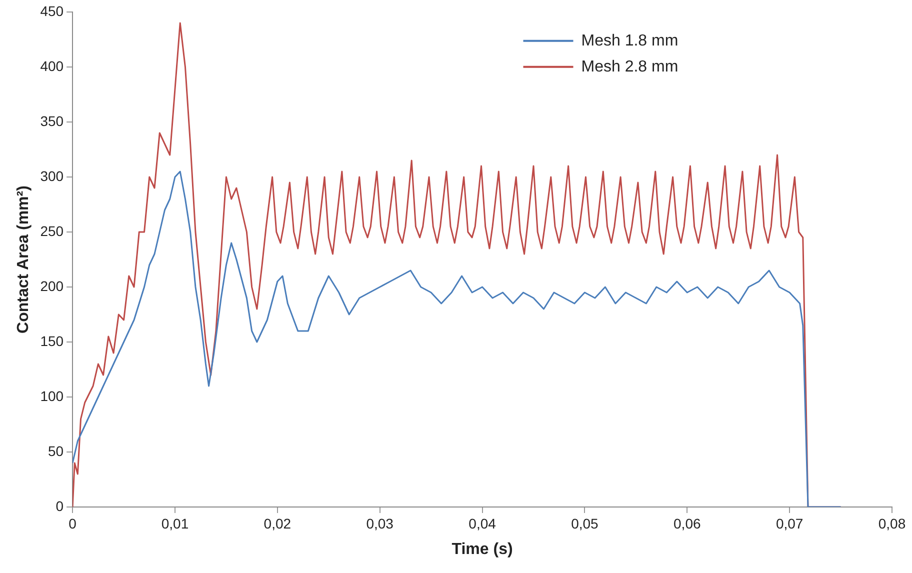 Image resolution: width=912 pixels, height=573 pixels. What do you see at coordinates (52, 10) in the screenshot?
I see `y-tick-label: 450` at bounding box center [52, 10].